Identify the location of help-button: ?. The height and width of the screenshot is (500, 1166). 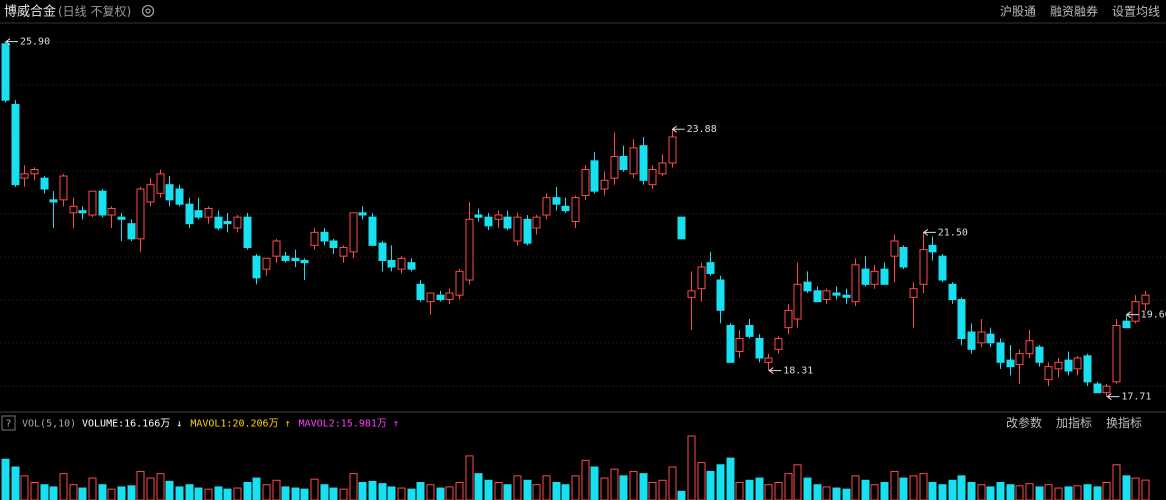
(8, 424).